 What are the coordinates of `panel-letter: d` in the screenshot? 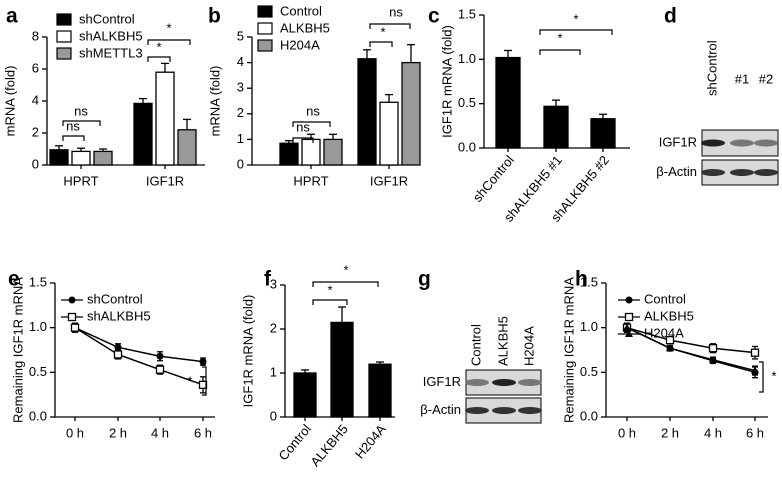 It's located at (670, 16).